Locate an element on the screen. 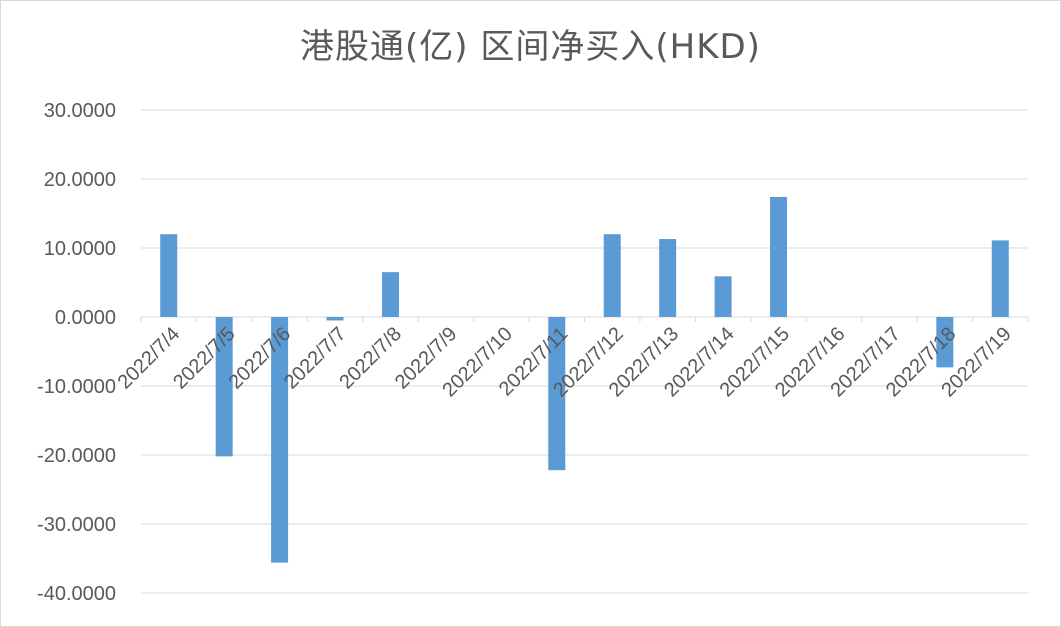  chart-title: 港股通(亿) 区间净买入(HKD) is located at coordinates (530, 47).